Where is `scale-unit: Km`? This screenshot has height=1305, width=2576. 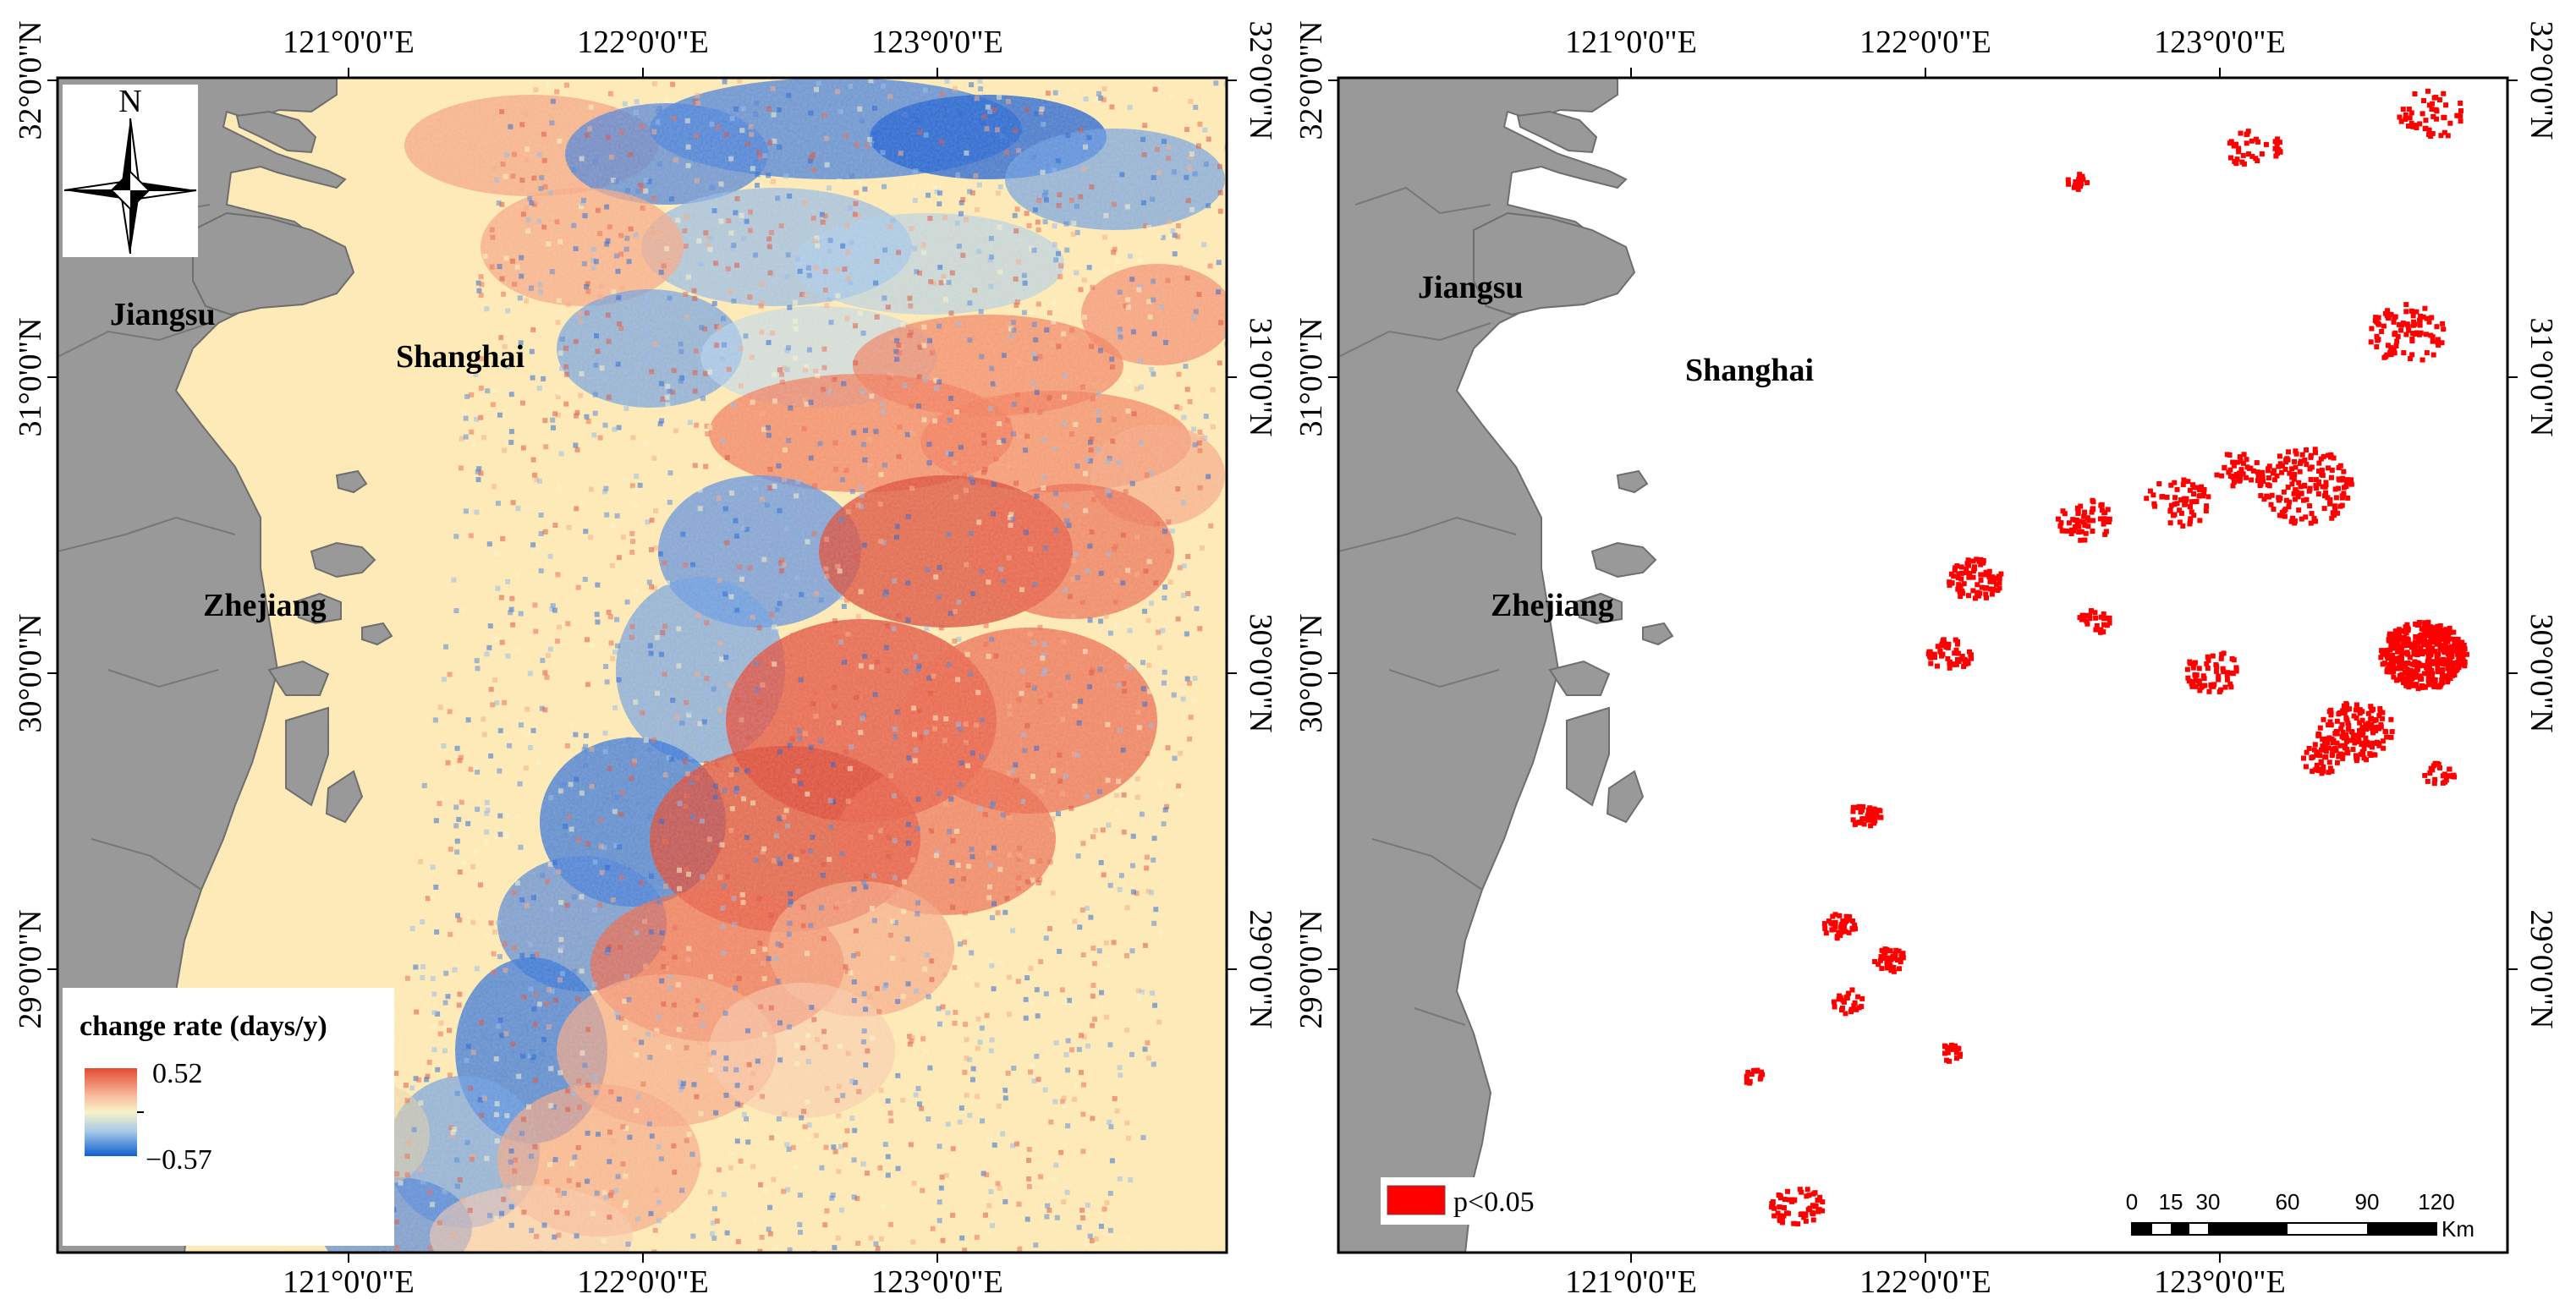 scale-unit: Km is located at coordinates (2457, 1229).